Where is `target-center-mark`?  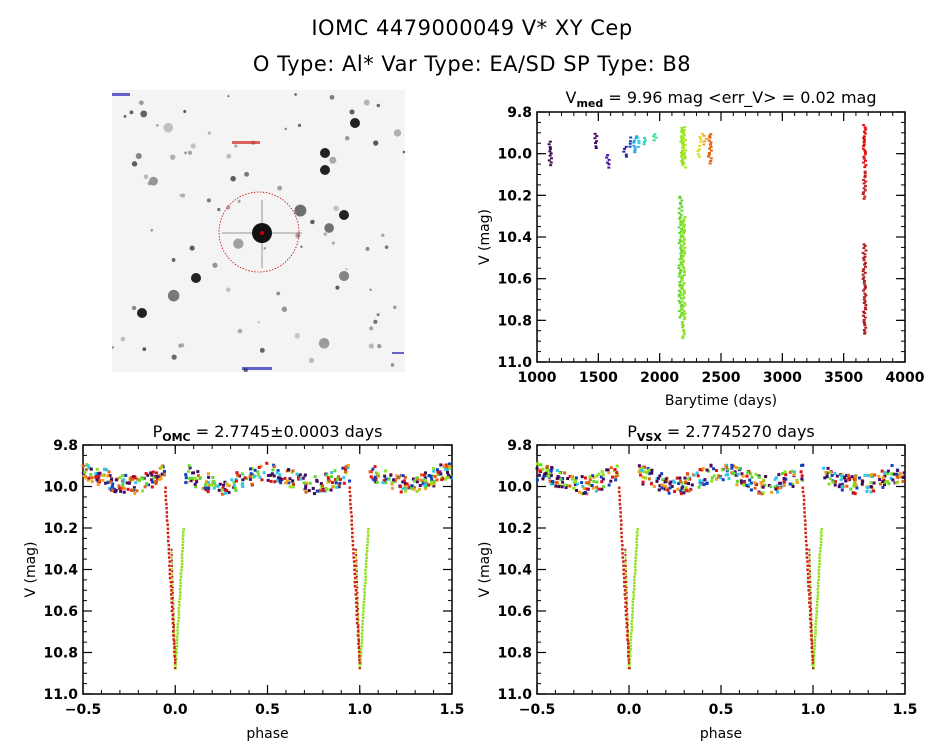
target-center-mark is located at coordinates (262, 233).